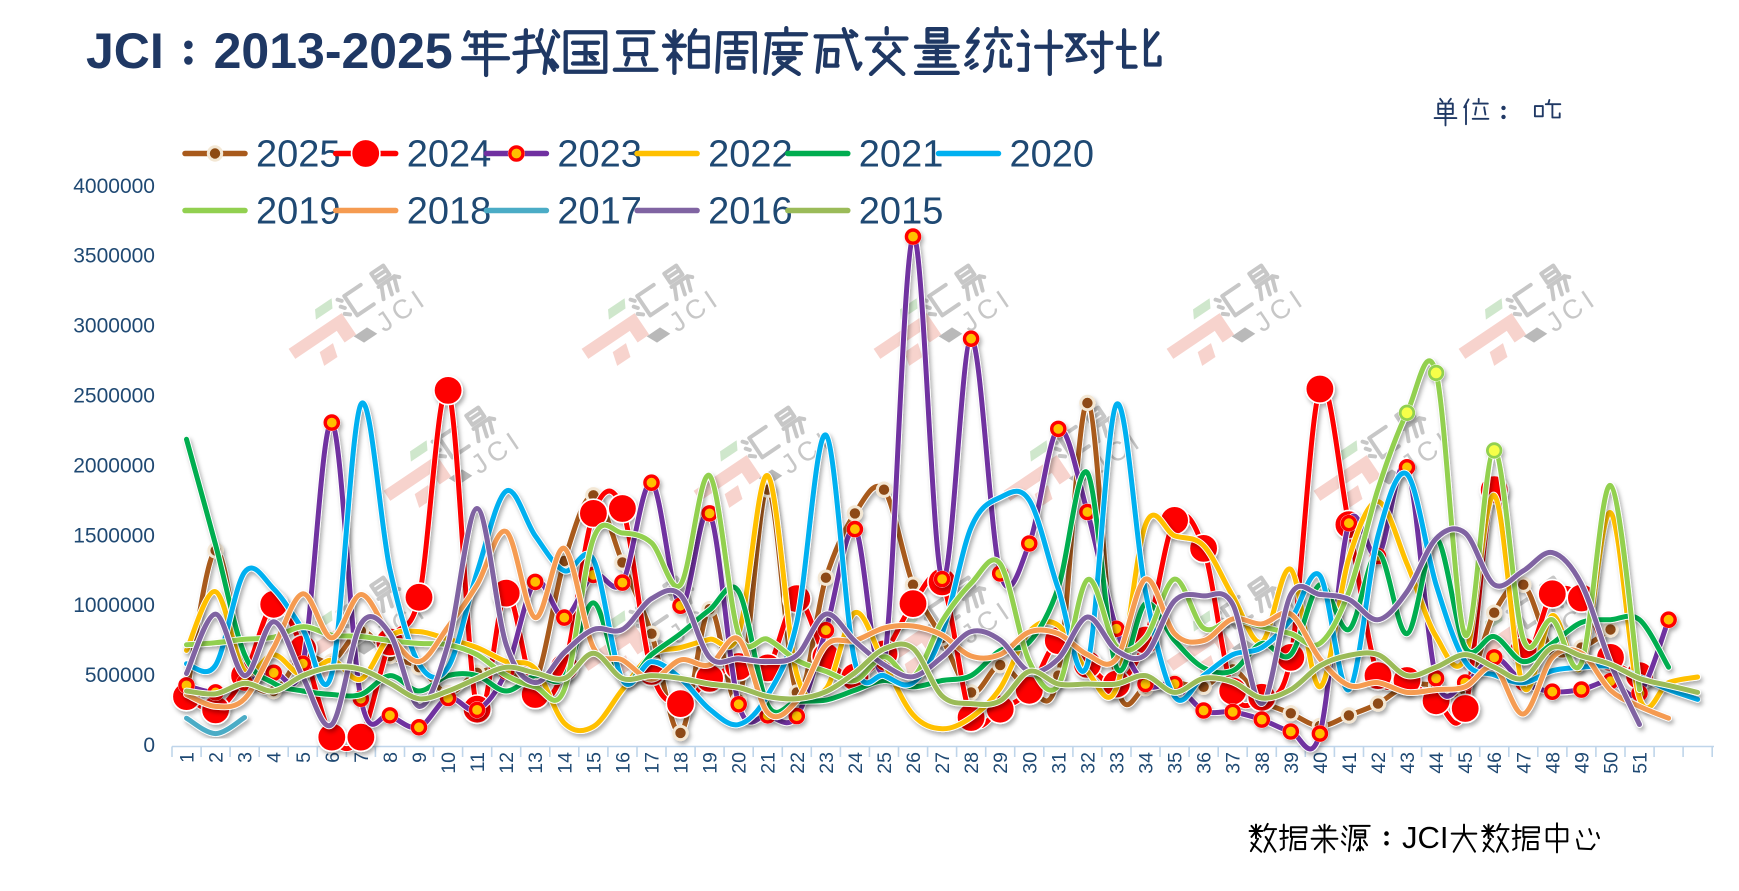 The height and width of the screenshot is (891, 1739). What do you see at coordinates (1030, 763) in the screenshot?
I see `svg-text: 30` at bounding box center [1030, 763].